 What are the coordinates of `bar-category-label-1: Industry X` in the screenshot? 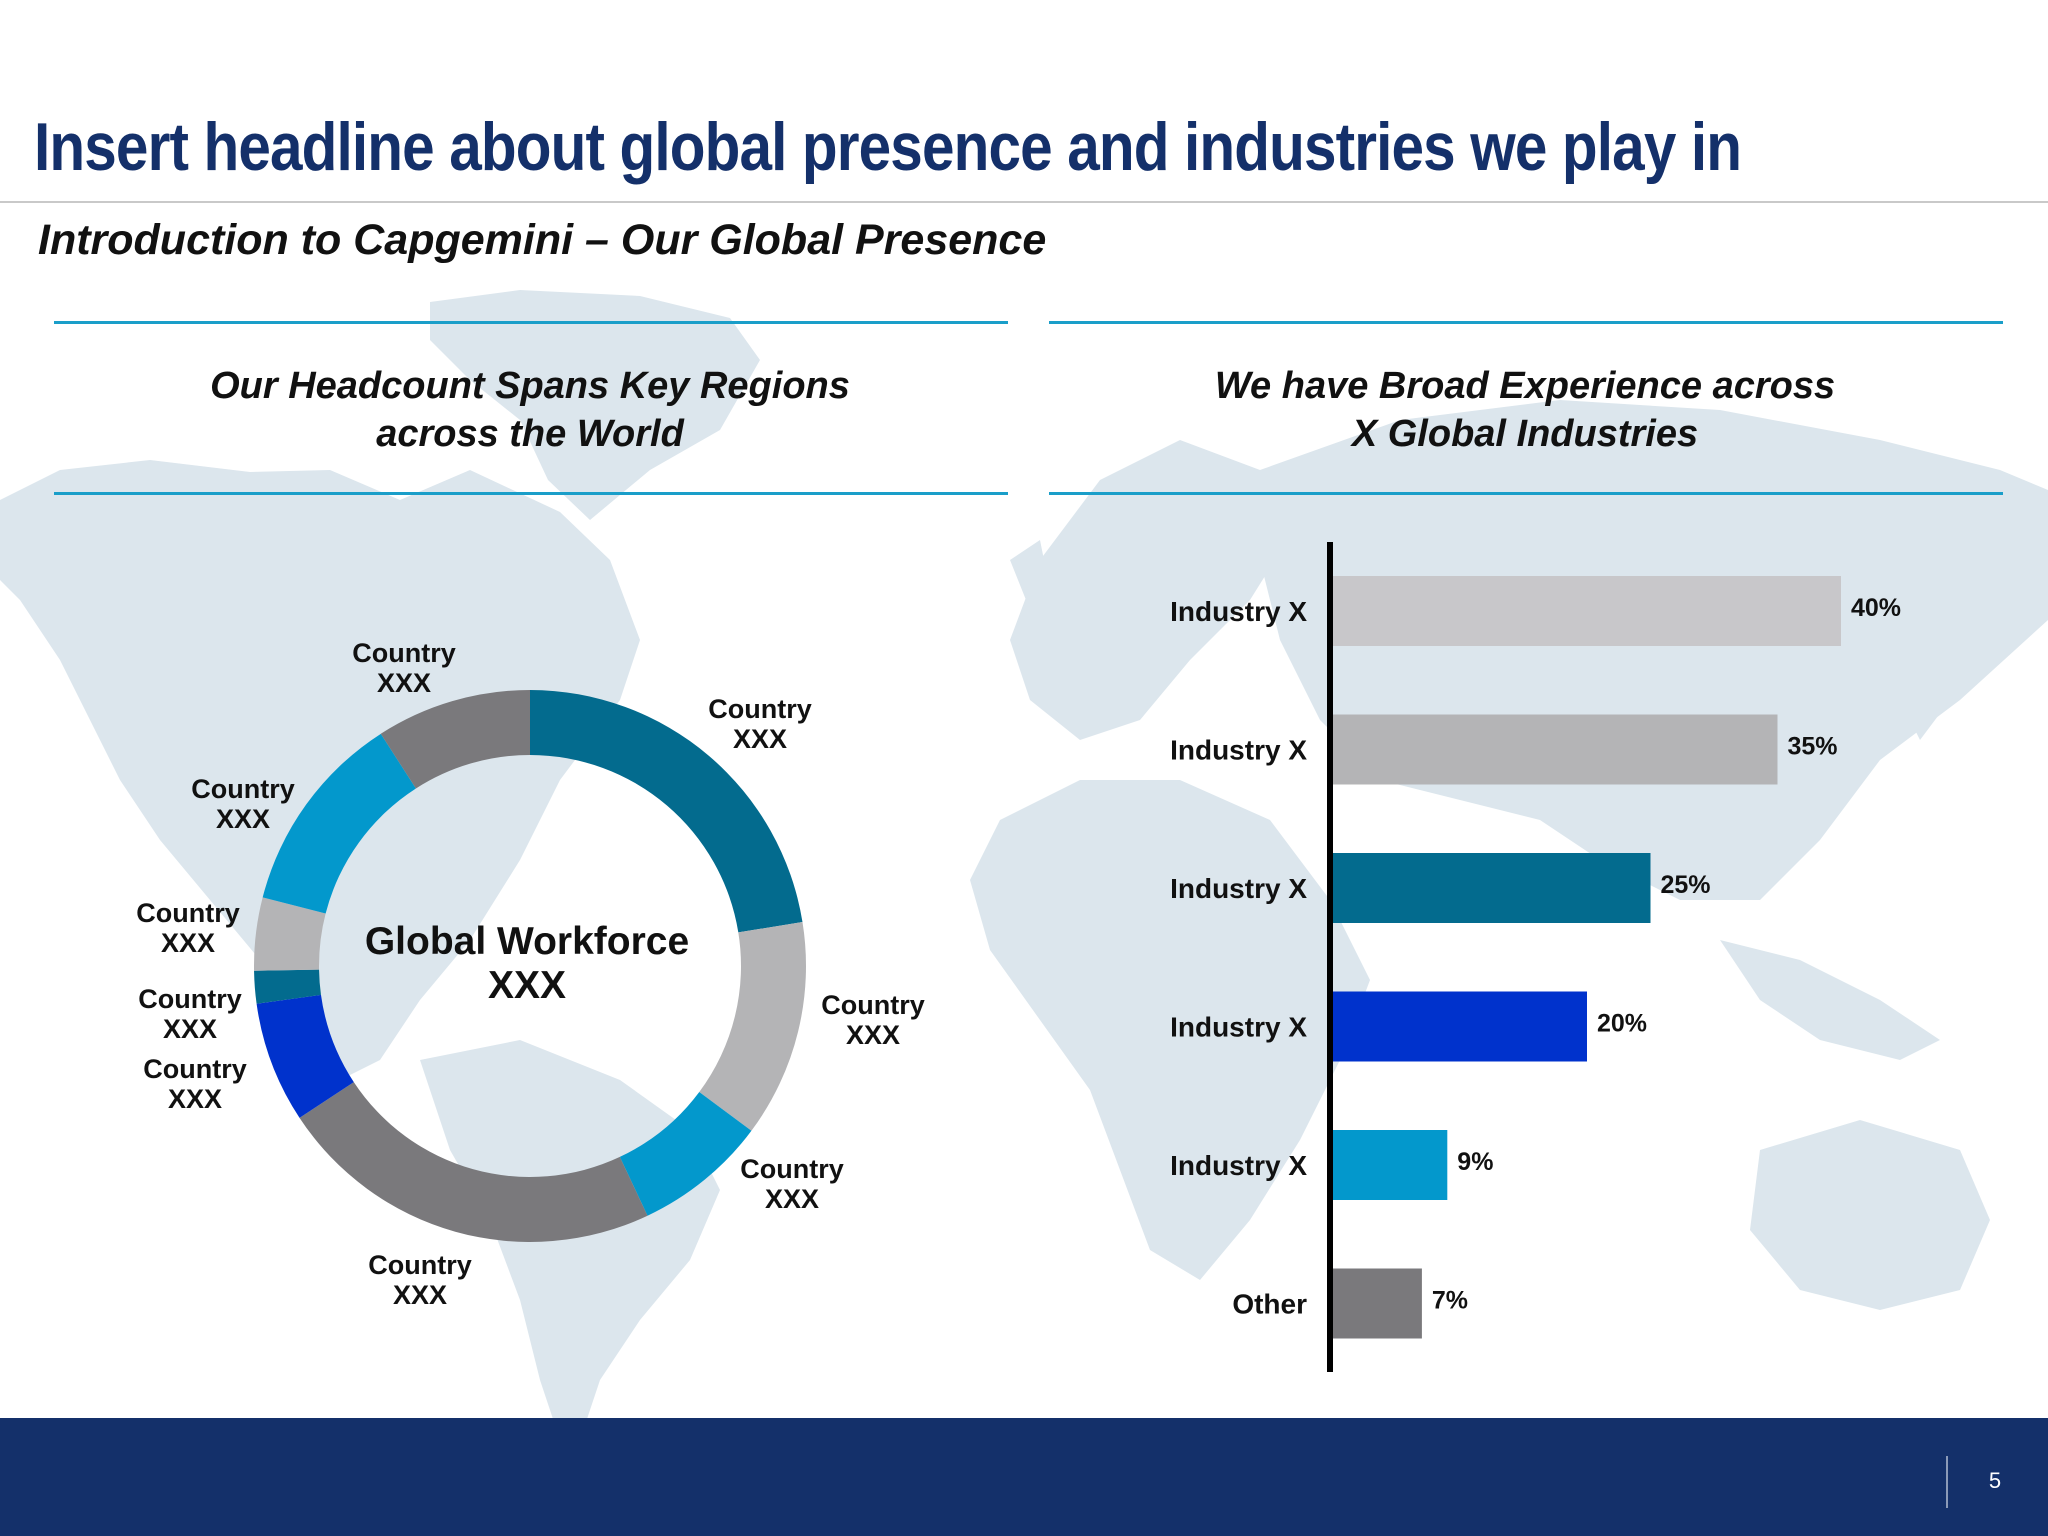 It's located at (1238, 611).